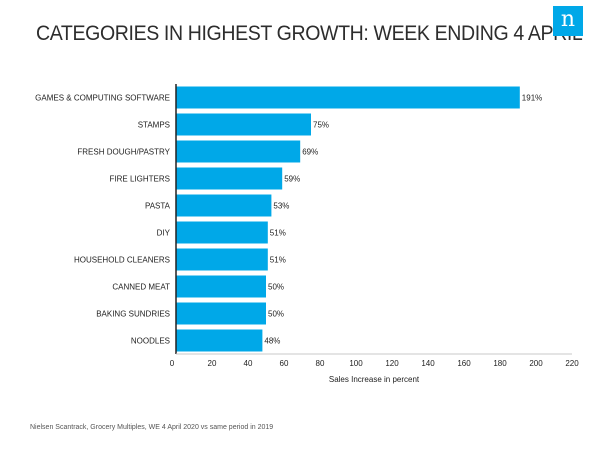  Describe the element at coordinates (172, 363) in the screenshot. I see `x-tick-label: 0` at that location.